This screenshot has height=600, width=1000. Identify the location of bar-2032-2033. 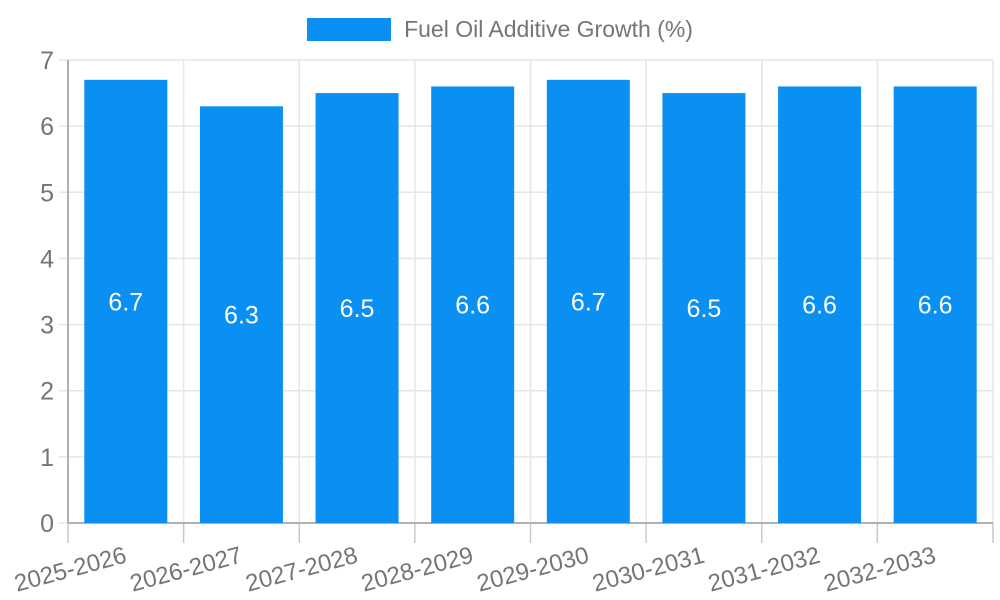
(935, 304).